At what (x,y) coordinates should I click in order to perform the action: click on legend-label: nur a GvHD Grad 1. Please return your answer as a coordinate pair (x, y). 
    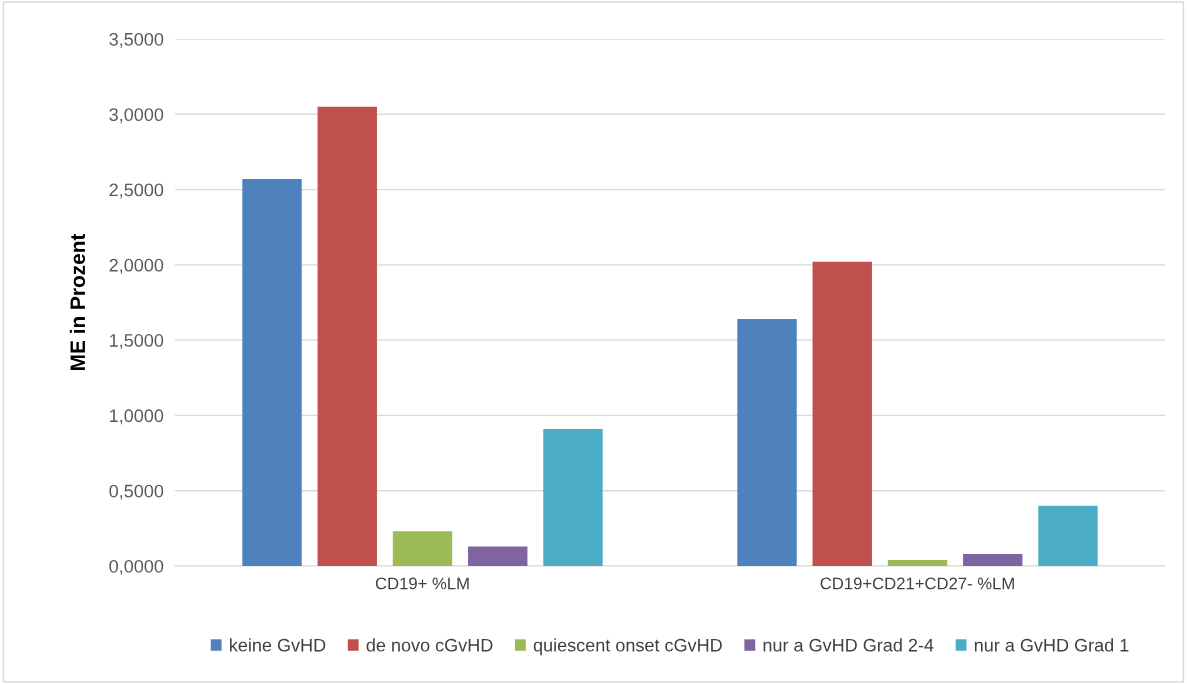
    Looking at the image, I should click on (1051, 645).